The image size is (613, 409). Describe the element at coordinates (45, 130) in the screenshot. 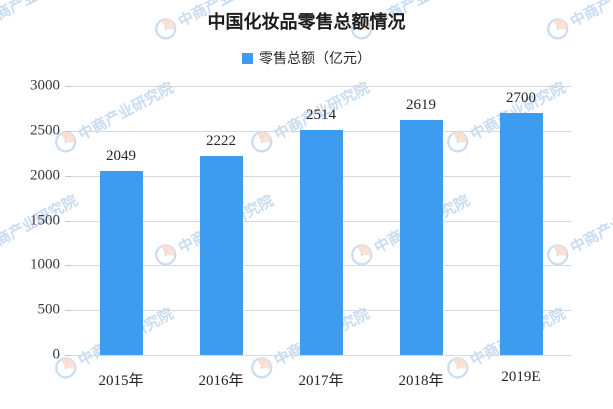

I see `y-tick-label: 2500` at that location.